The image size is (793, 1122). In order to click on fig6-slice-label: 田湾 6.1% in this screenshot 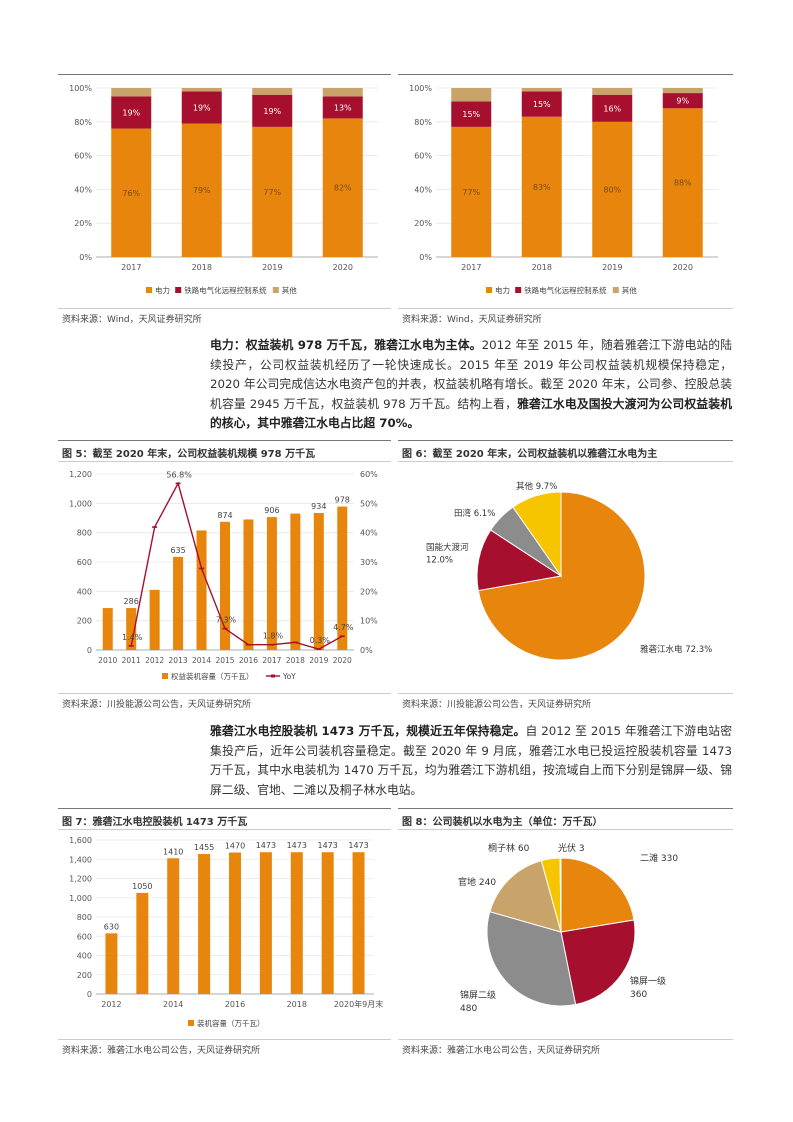, I will do `click(474, 513)`.